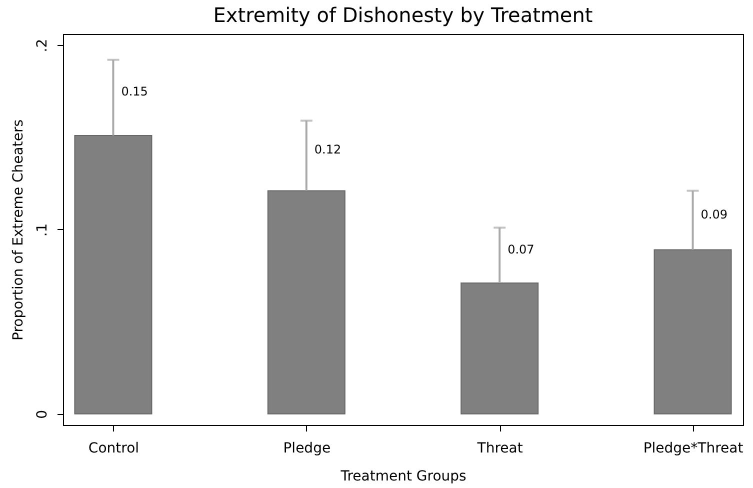  I want to click on y-axis-title: Proportion of Extreme Cheaters, so click(18, 230).